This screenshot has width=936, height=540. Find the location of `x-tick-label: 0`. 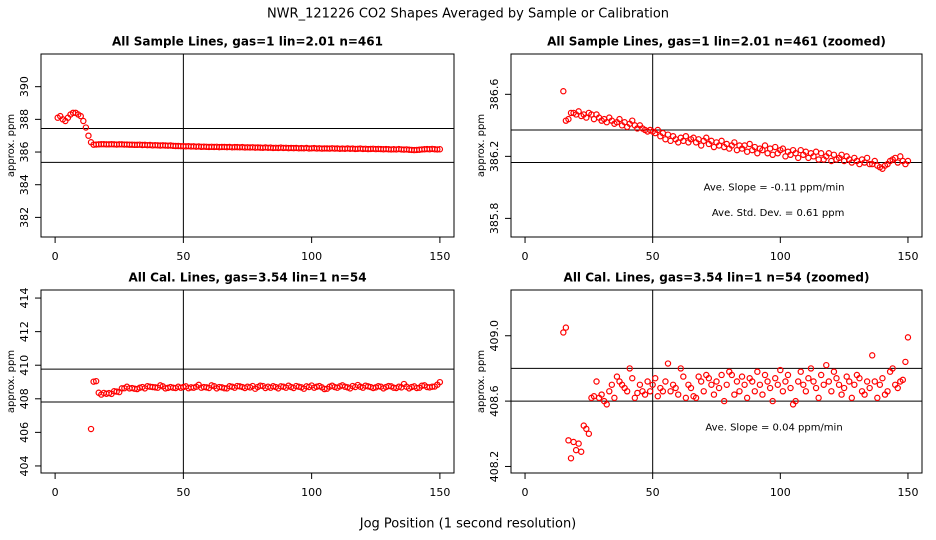

x-tick-label: 0 is located at coordinates (55, 492).